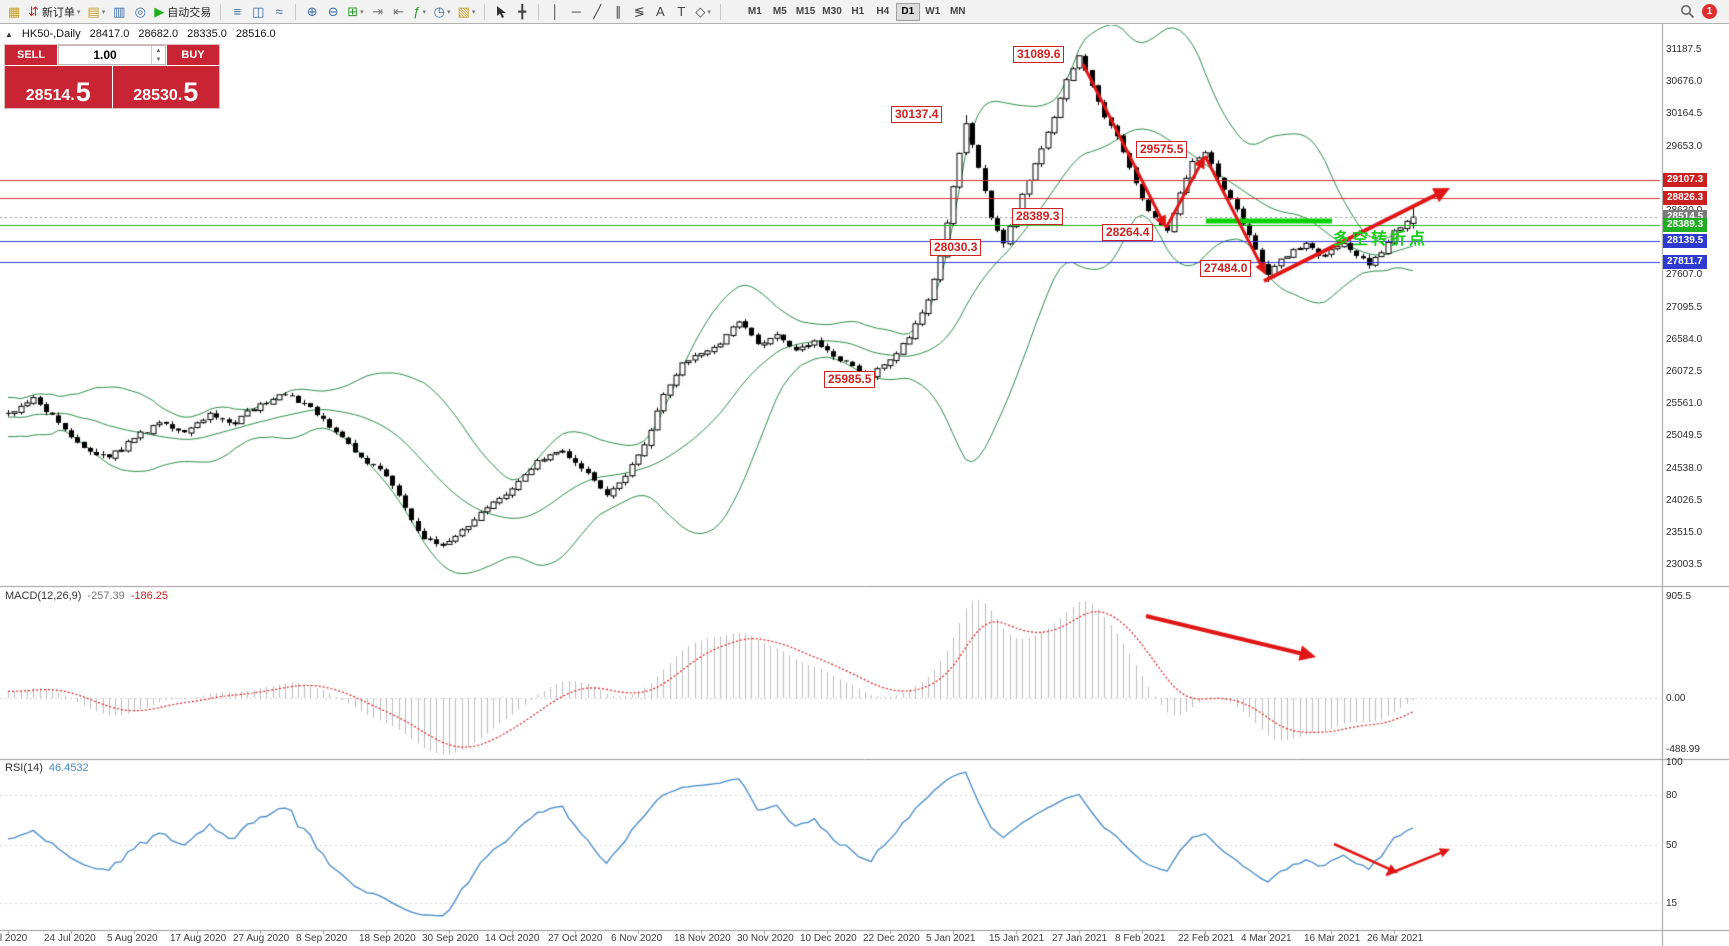 The height and width of the screenshot is (946, 1729). What do you see at coordinates (165, 87) in the screenshot?
I see `buy-price-panel: 28530. 5` at bounding box center [165, 87].